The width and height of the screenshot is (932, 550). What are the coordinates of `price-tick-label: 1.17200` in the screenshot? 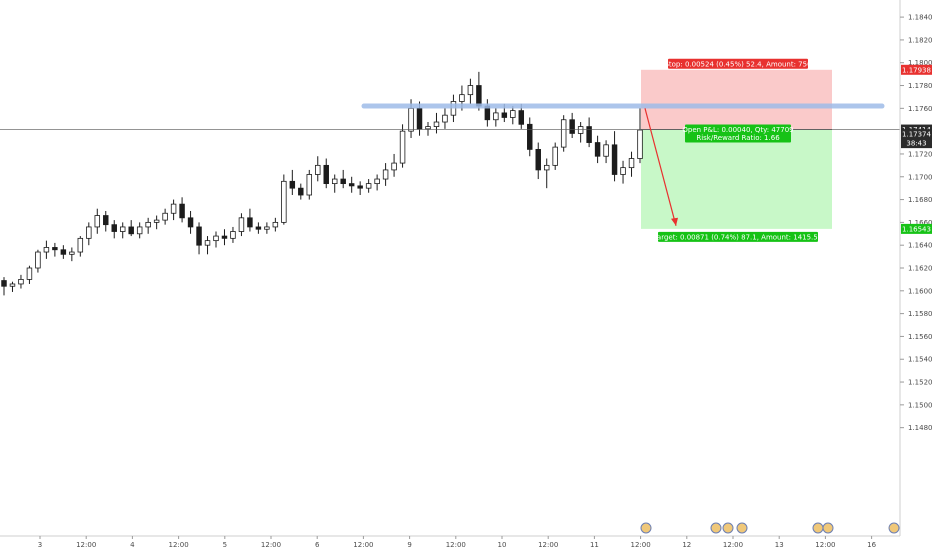 It's located at (920, 154).